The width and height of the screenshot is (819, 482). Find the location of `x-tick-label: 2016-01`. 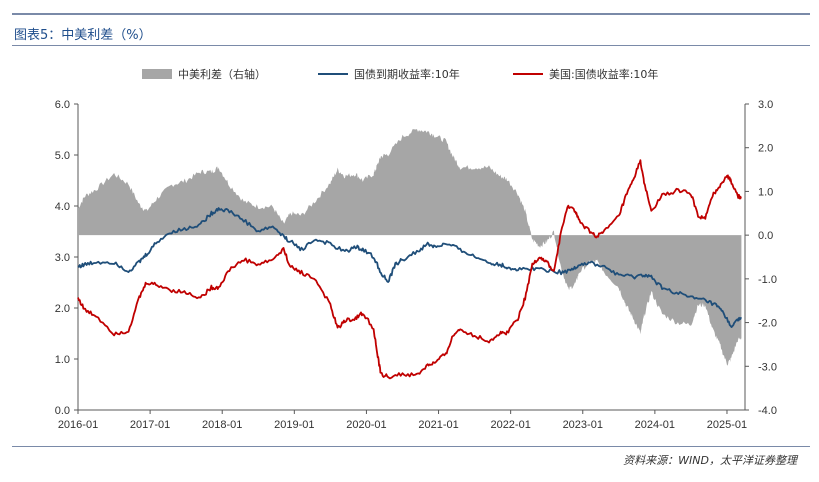

x-tick-label: 2016-01 is located at coordinates (78, 425).